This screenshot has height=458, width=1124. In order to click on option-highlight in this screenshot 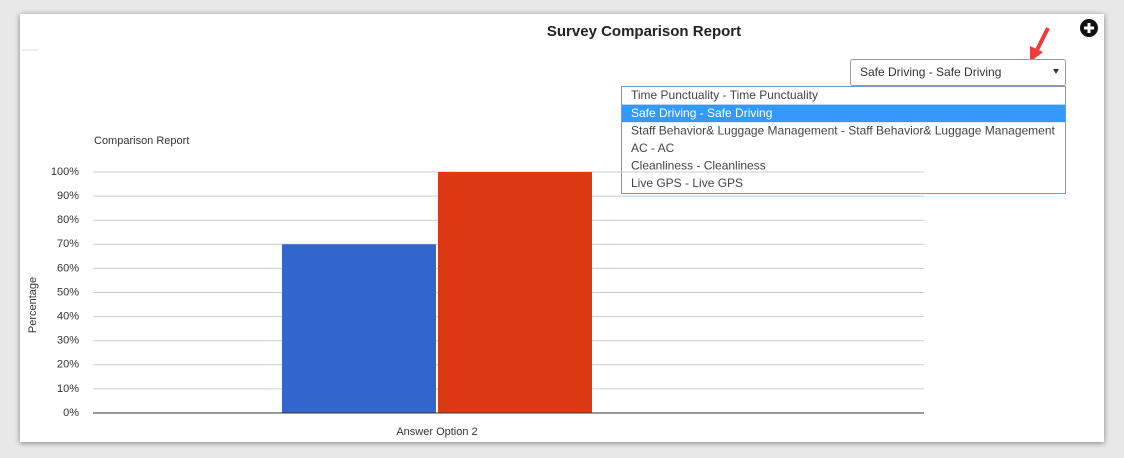, I will do `click(843, 113)`.